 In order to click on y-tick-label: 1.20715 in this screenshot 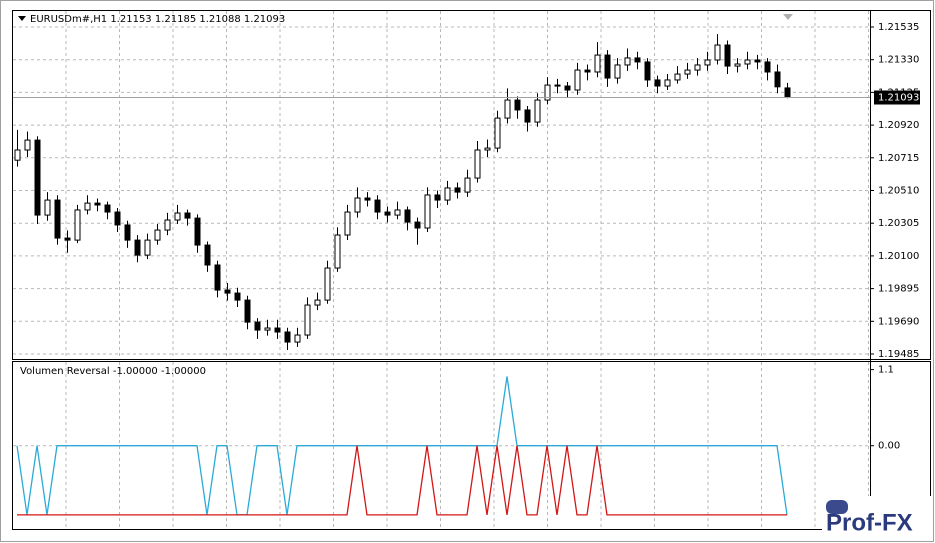, I will do `click(898, 158)`.